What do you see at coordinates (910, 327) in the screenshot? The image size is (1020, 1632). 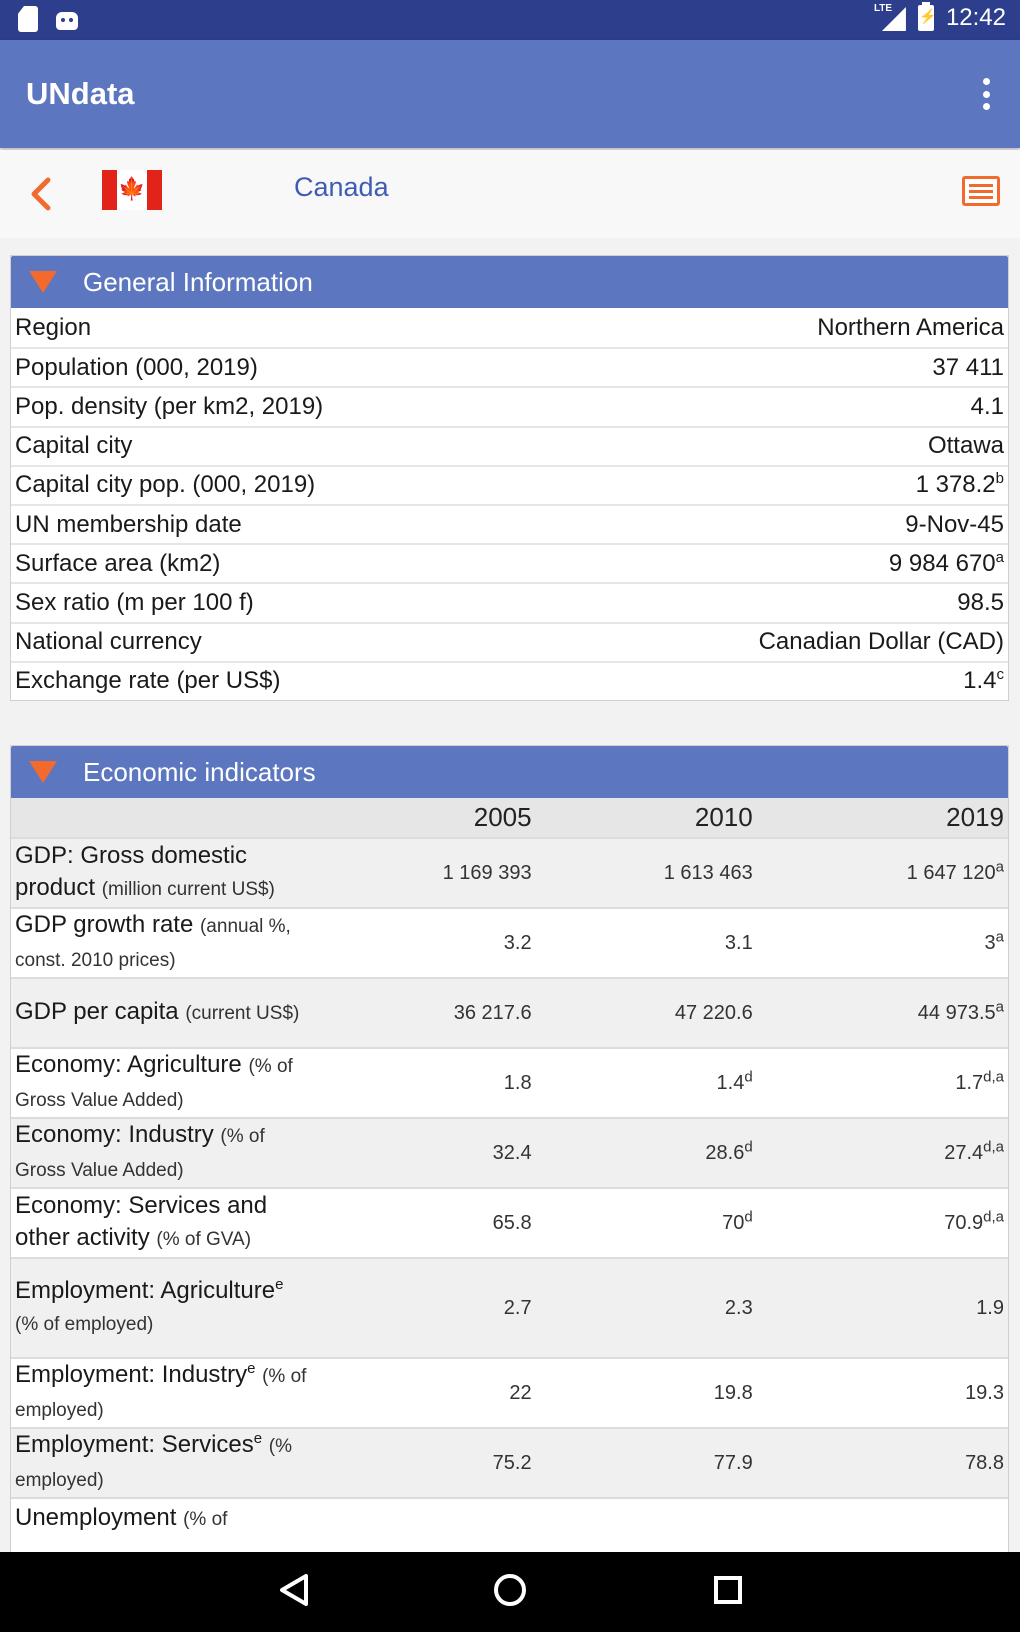 I see `info-value: Northern America` at bounding box center [910, 327].